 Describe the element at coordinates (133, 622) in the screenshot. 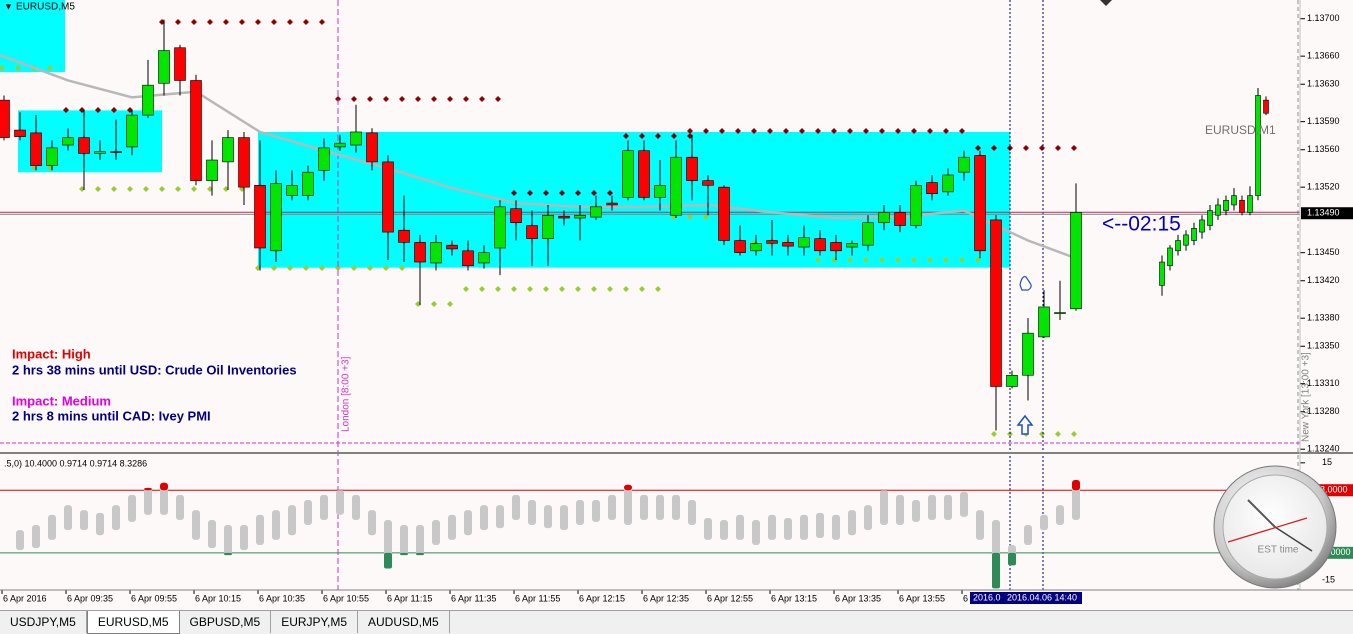

I see `tab: EURUSD,M5` at that location.